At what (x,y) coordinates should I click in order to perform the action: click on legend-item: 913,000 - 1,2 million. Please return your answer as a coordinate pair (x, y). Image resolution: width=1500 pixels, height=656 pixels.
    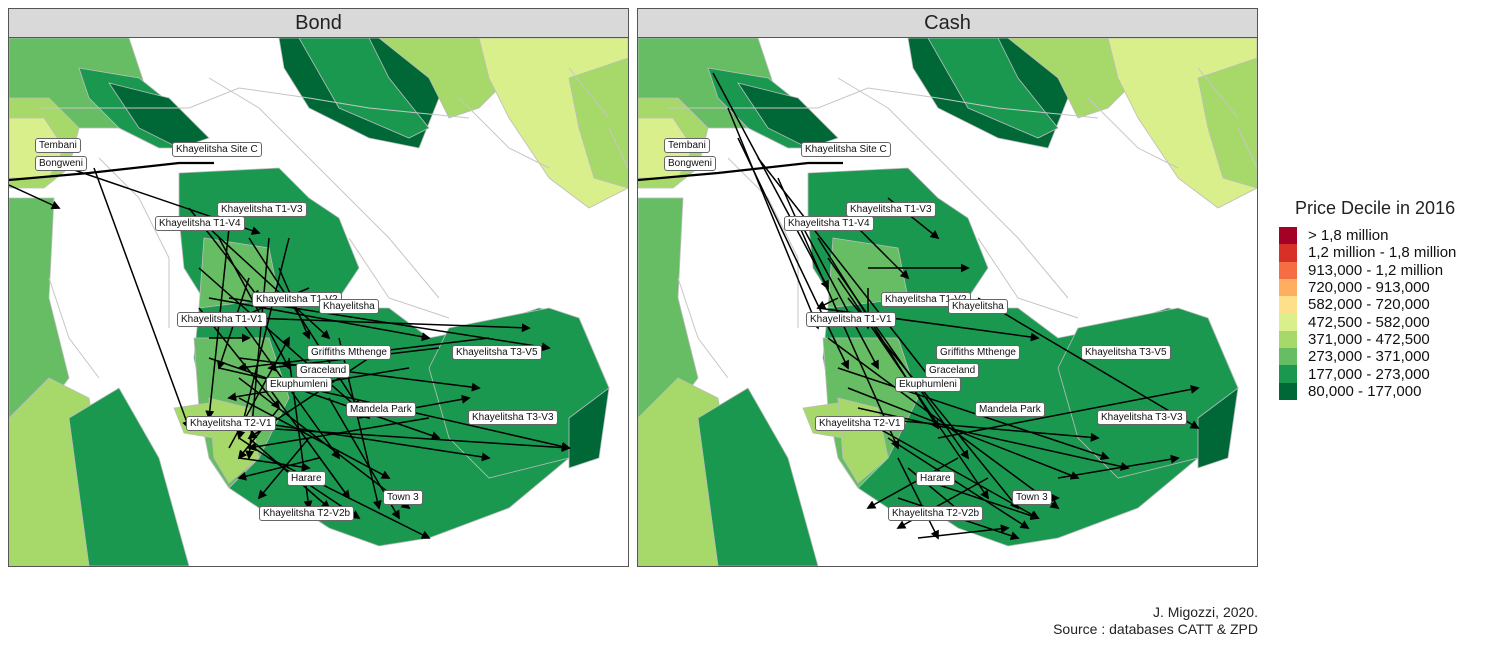
    Looking at the image, I should click on (1386, 270).